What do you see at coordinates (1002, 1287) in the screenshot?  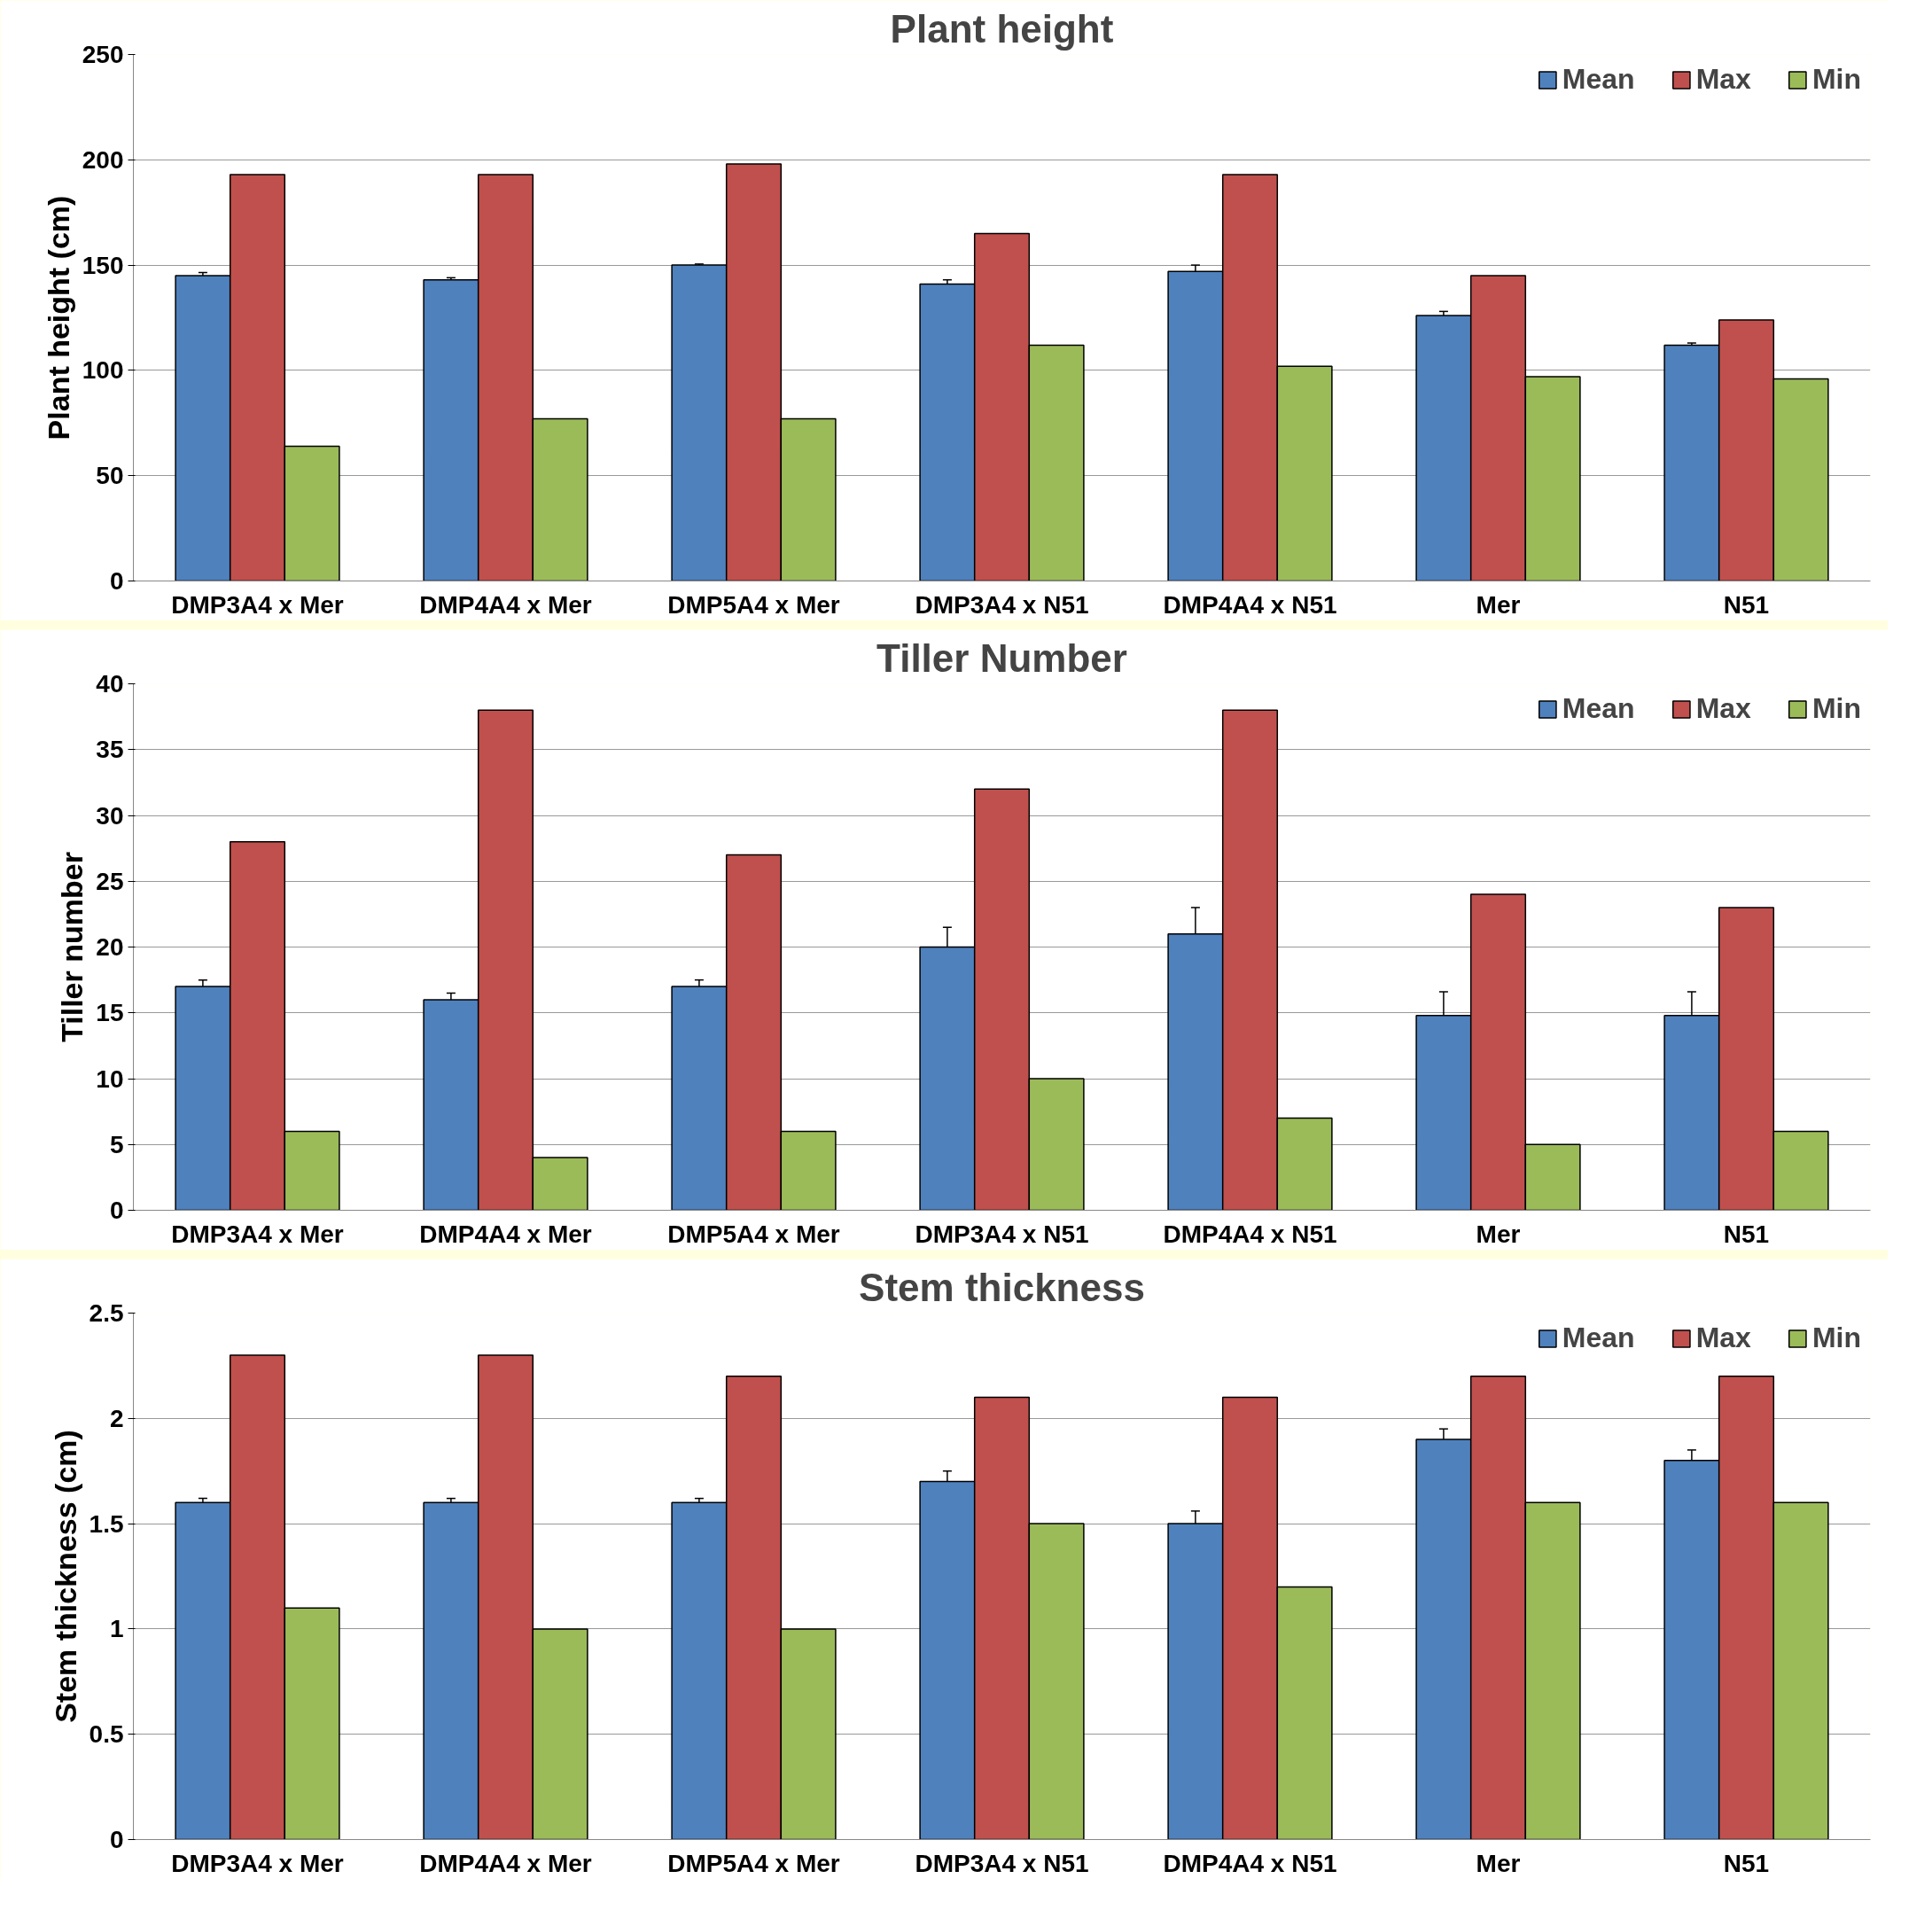 I see `chart-title: Stem thickness` at bounding box center [1002, 1287].